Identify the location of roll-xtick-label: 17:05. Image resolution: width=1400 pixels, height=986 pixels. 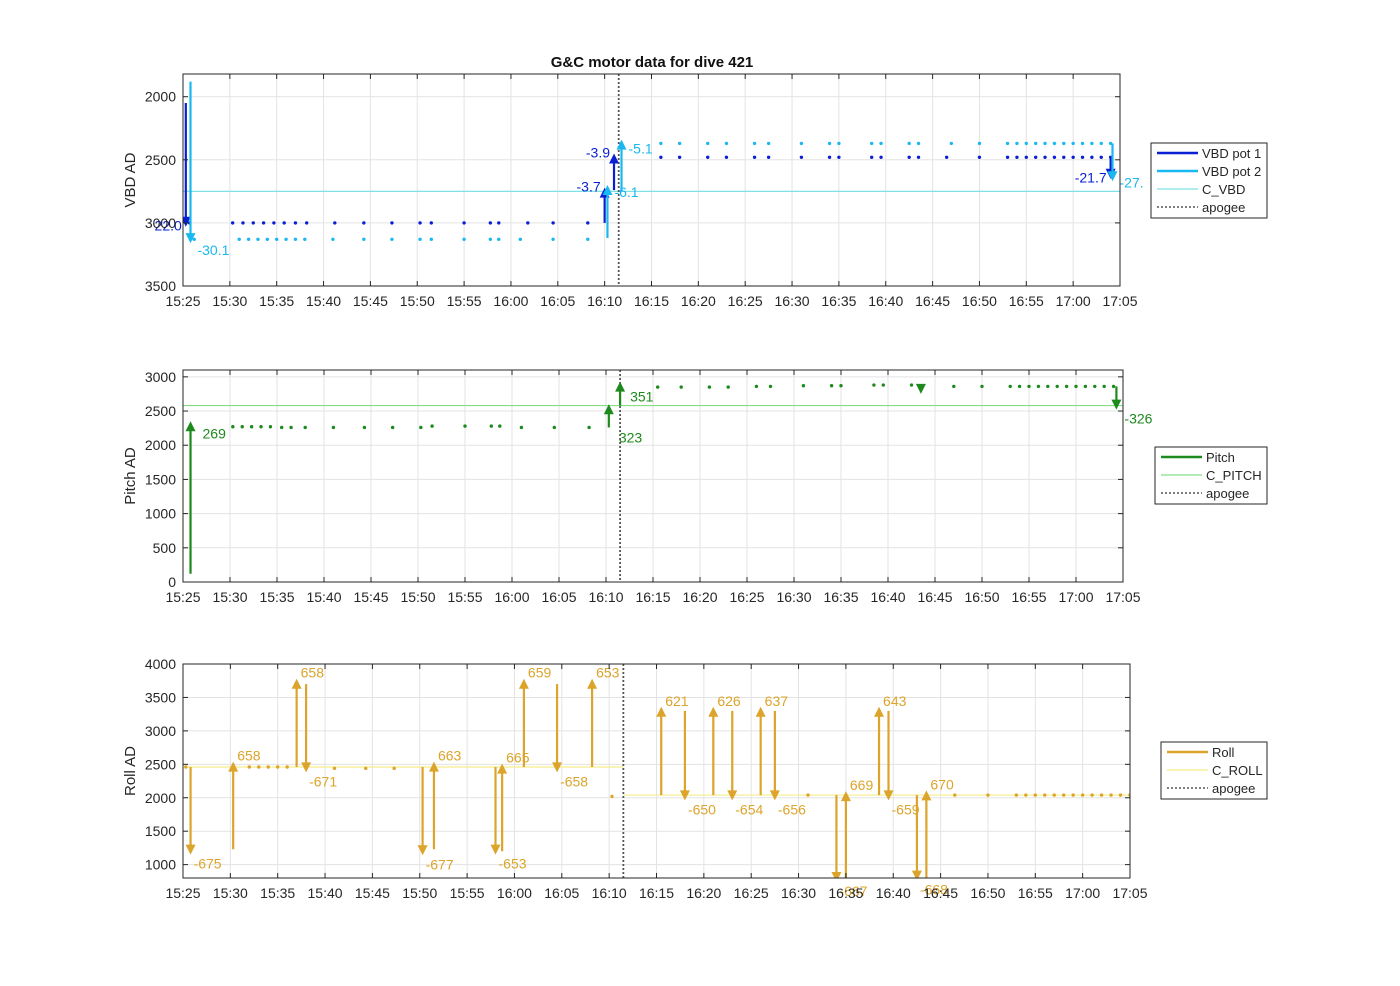
(1129, 893).